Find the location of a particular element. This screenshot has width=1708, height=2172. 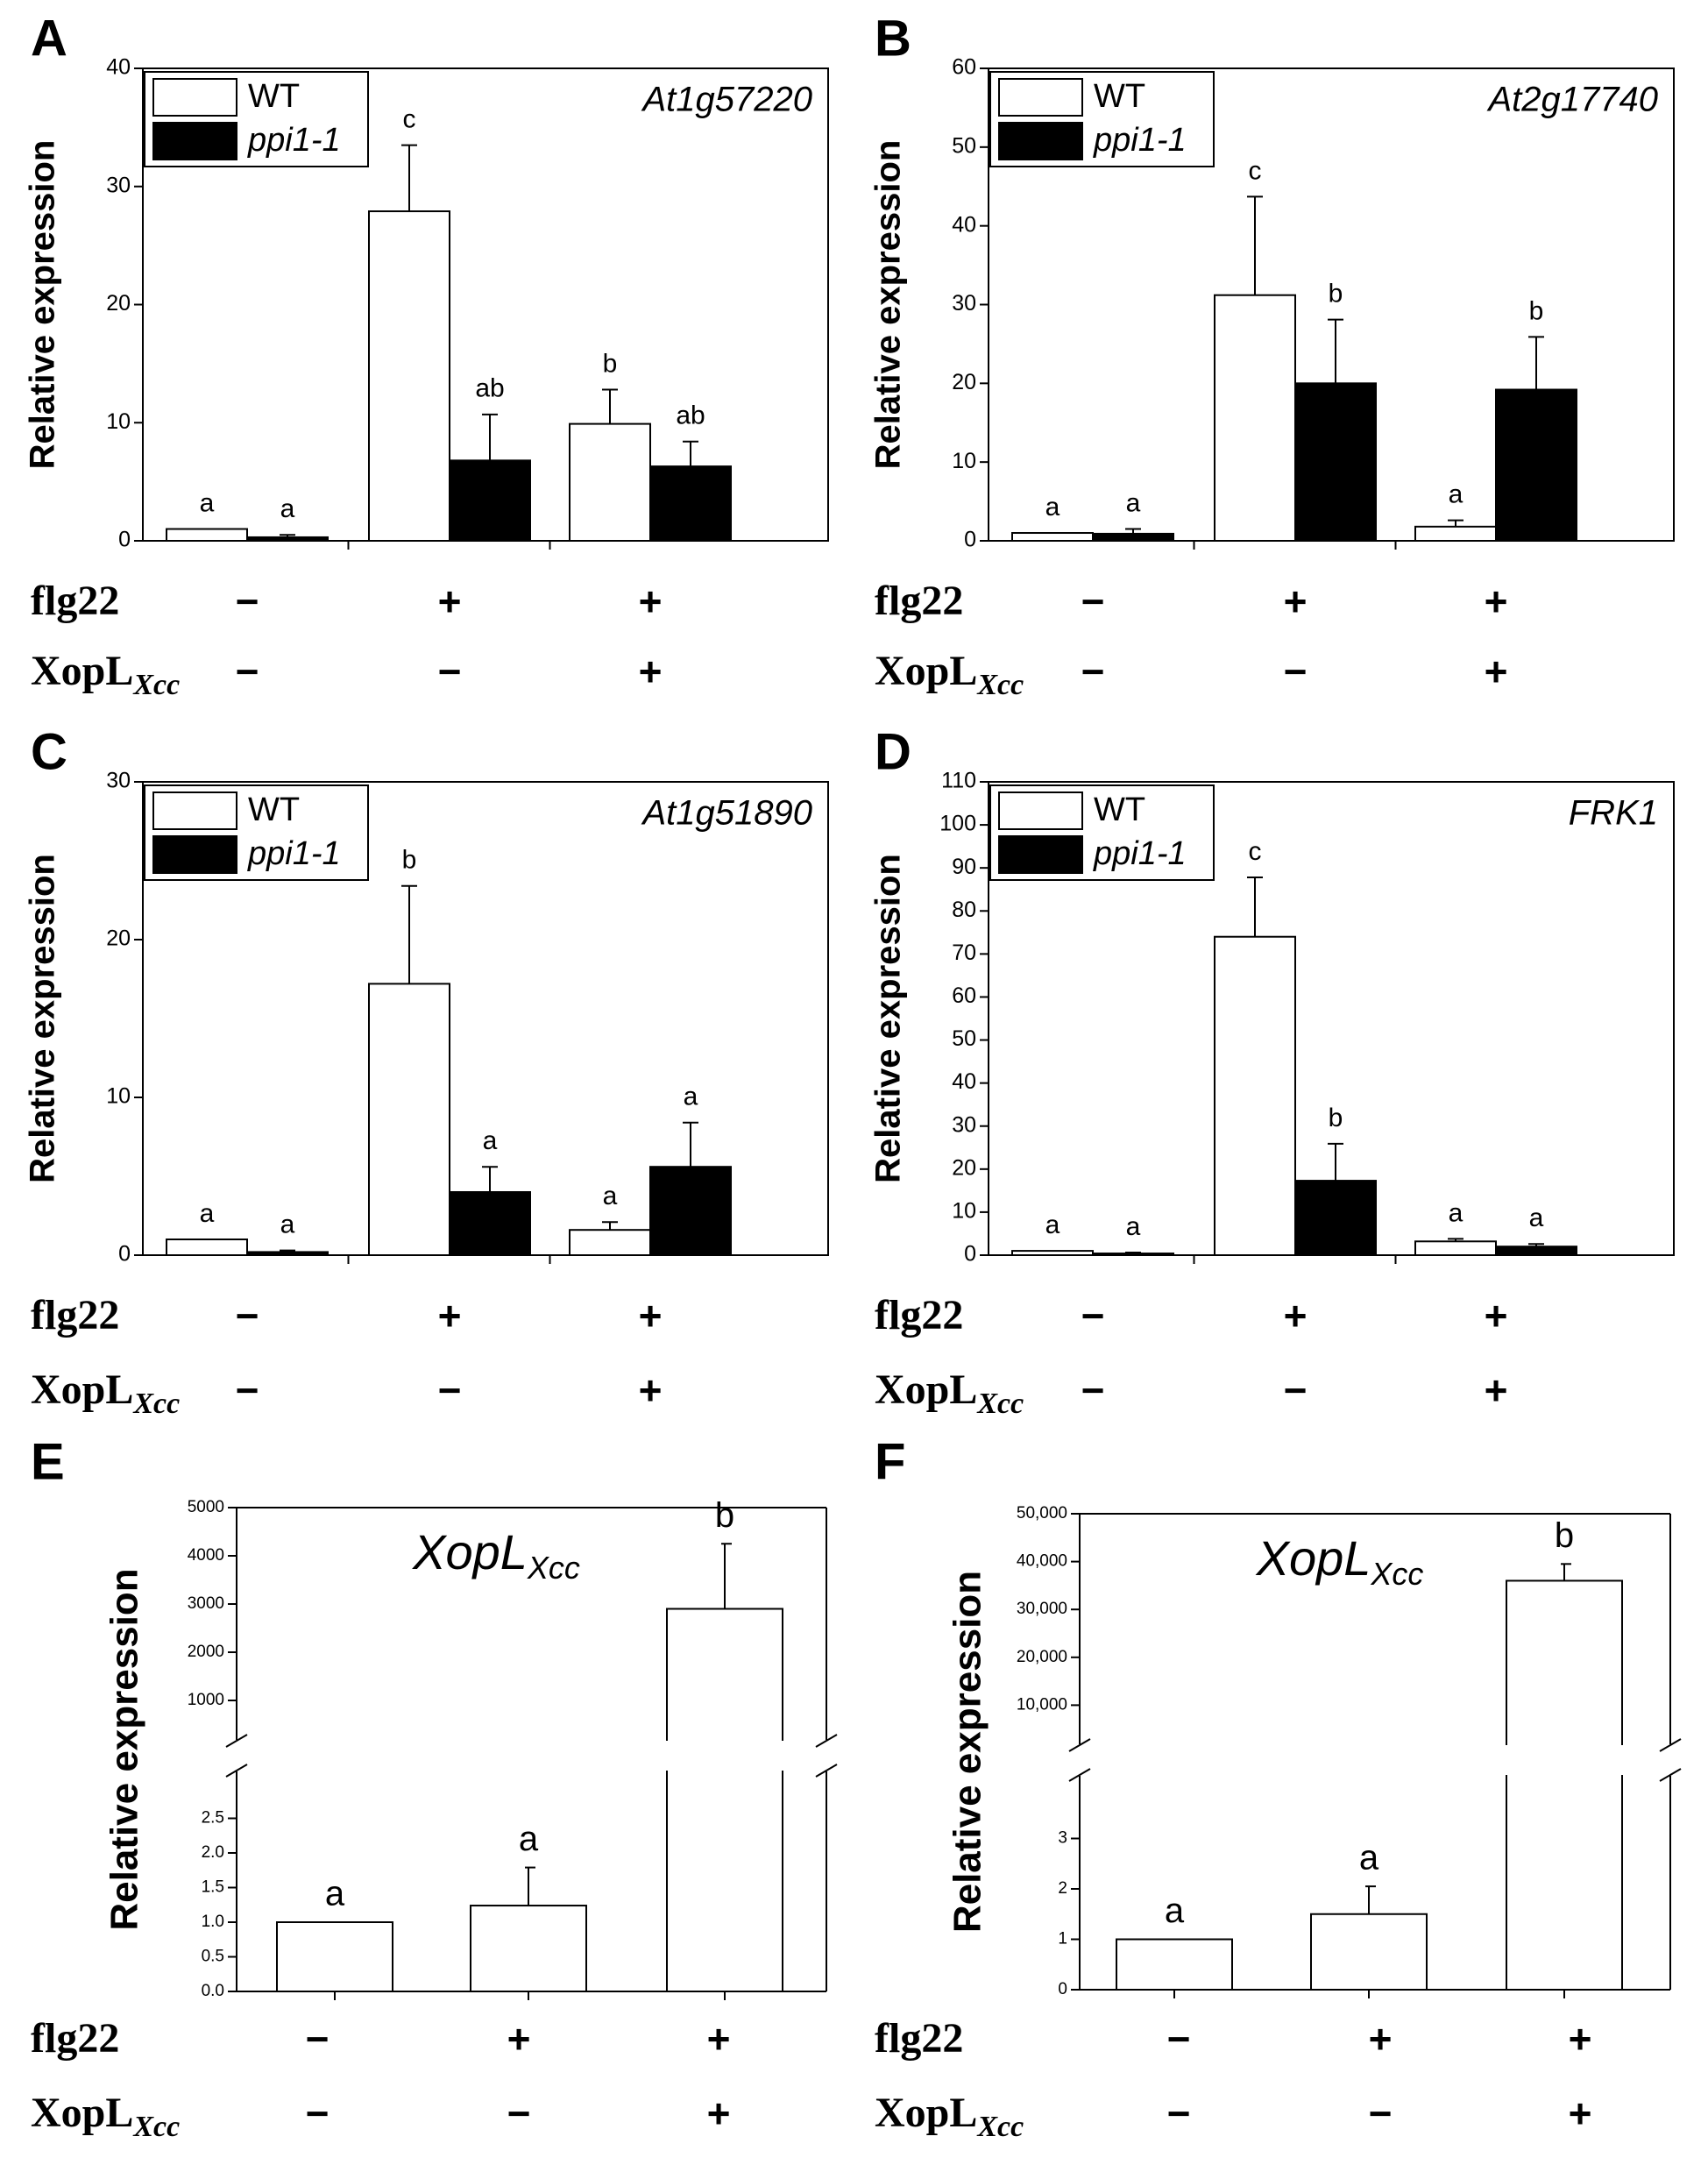

y-tick-label: 4000 is located at coordinates (206, 1555).